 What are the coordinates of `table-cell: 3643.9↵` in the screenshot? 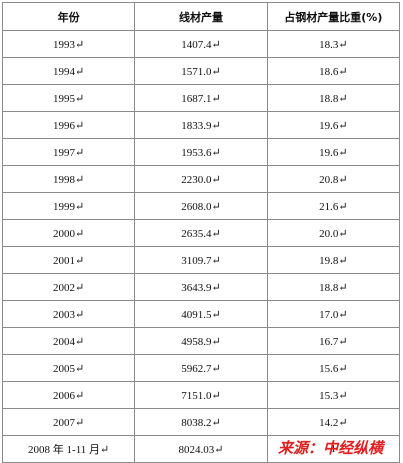 It's located at (201, 287).